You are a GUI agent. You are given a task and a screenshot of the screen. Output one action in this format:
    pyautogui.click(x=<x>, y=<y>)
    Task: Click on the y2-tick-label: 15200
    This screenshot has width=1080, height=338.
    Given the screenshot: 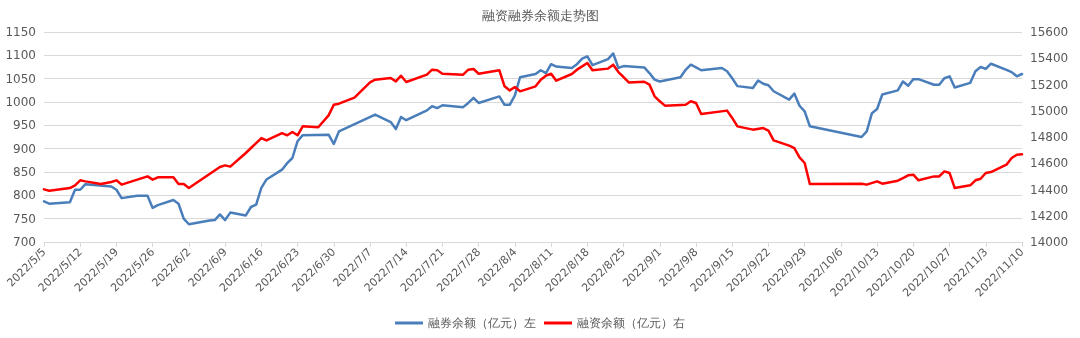 What is the action you would take?
    pyautogui.click(x=1049, y=84)
    